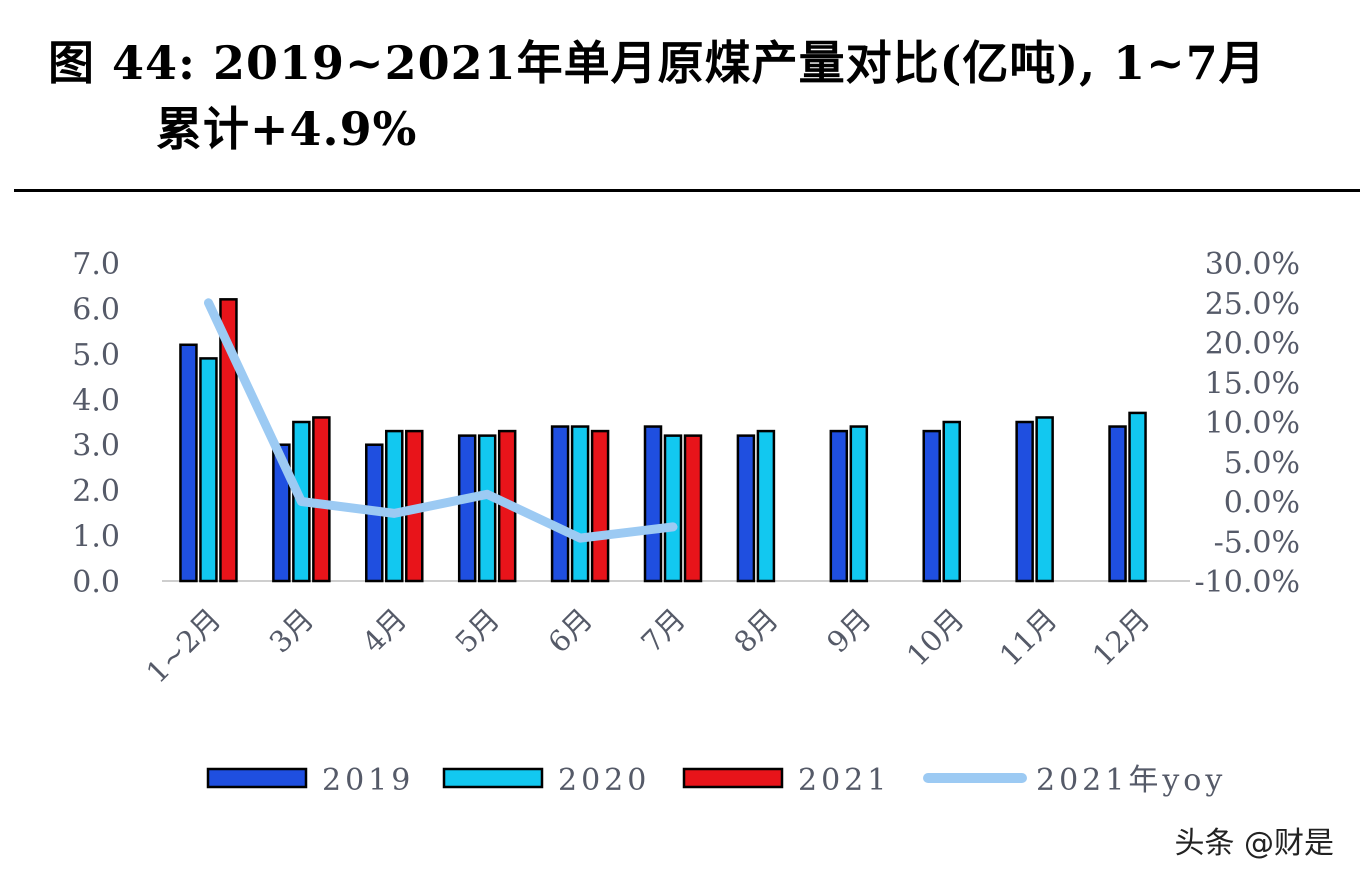  Describe the element at coordinates (1028, 637) in the screenshot. I see `x-tick-label: 11月` at that location.